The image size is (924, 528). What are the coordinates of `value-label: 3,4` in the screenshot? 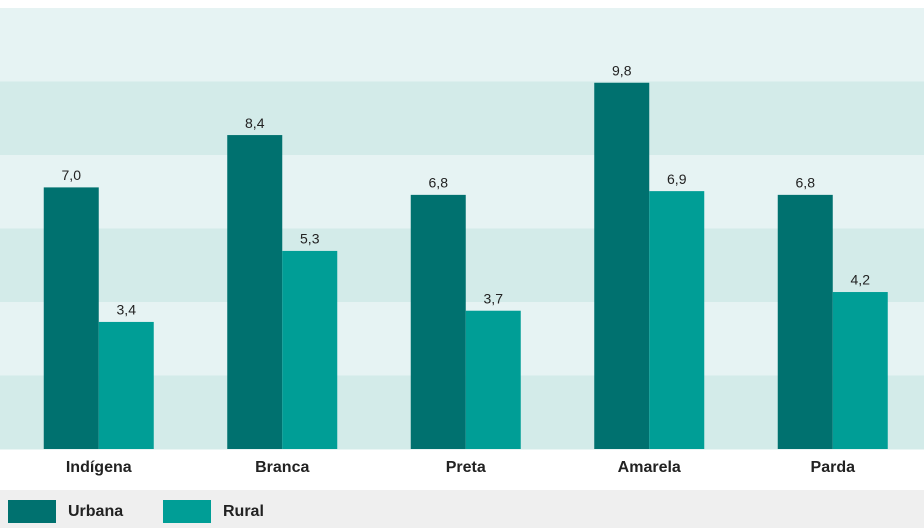 It's located at (127, 310).